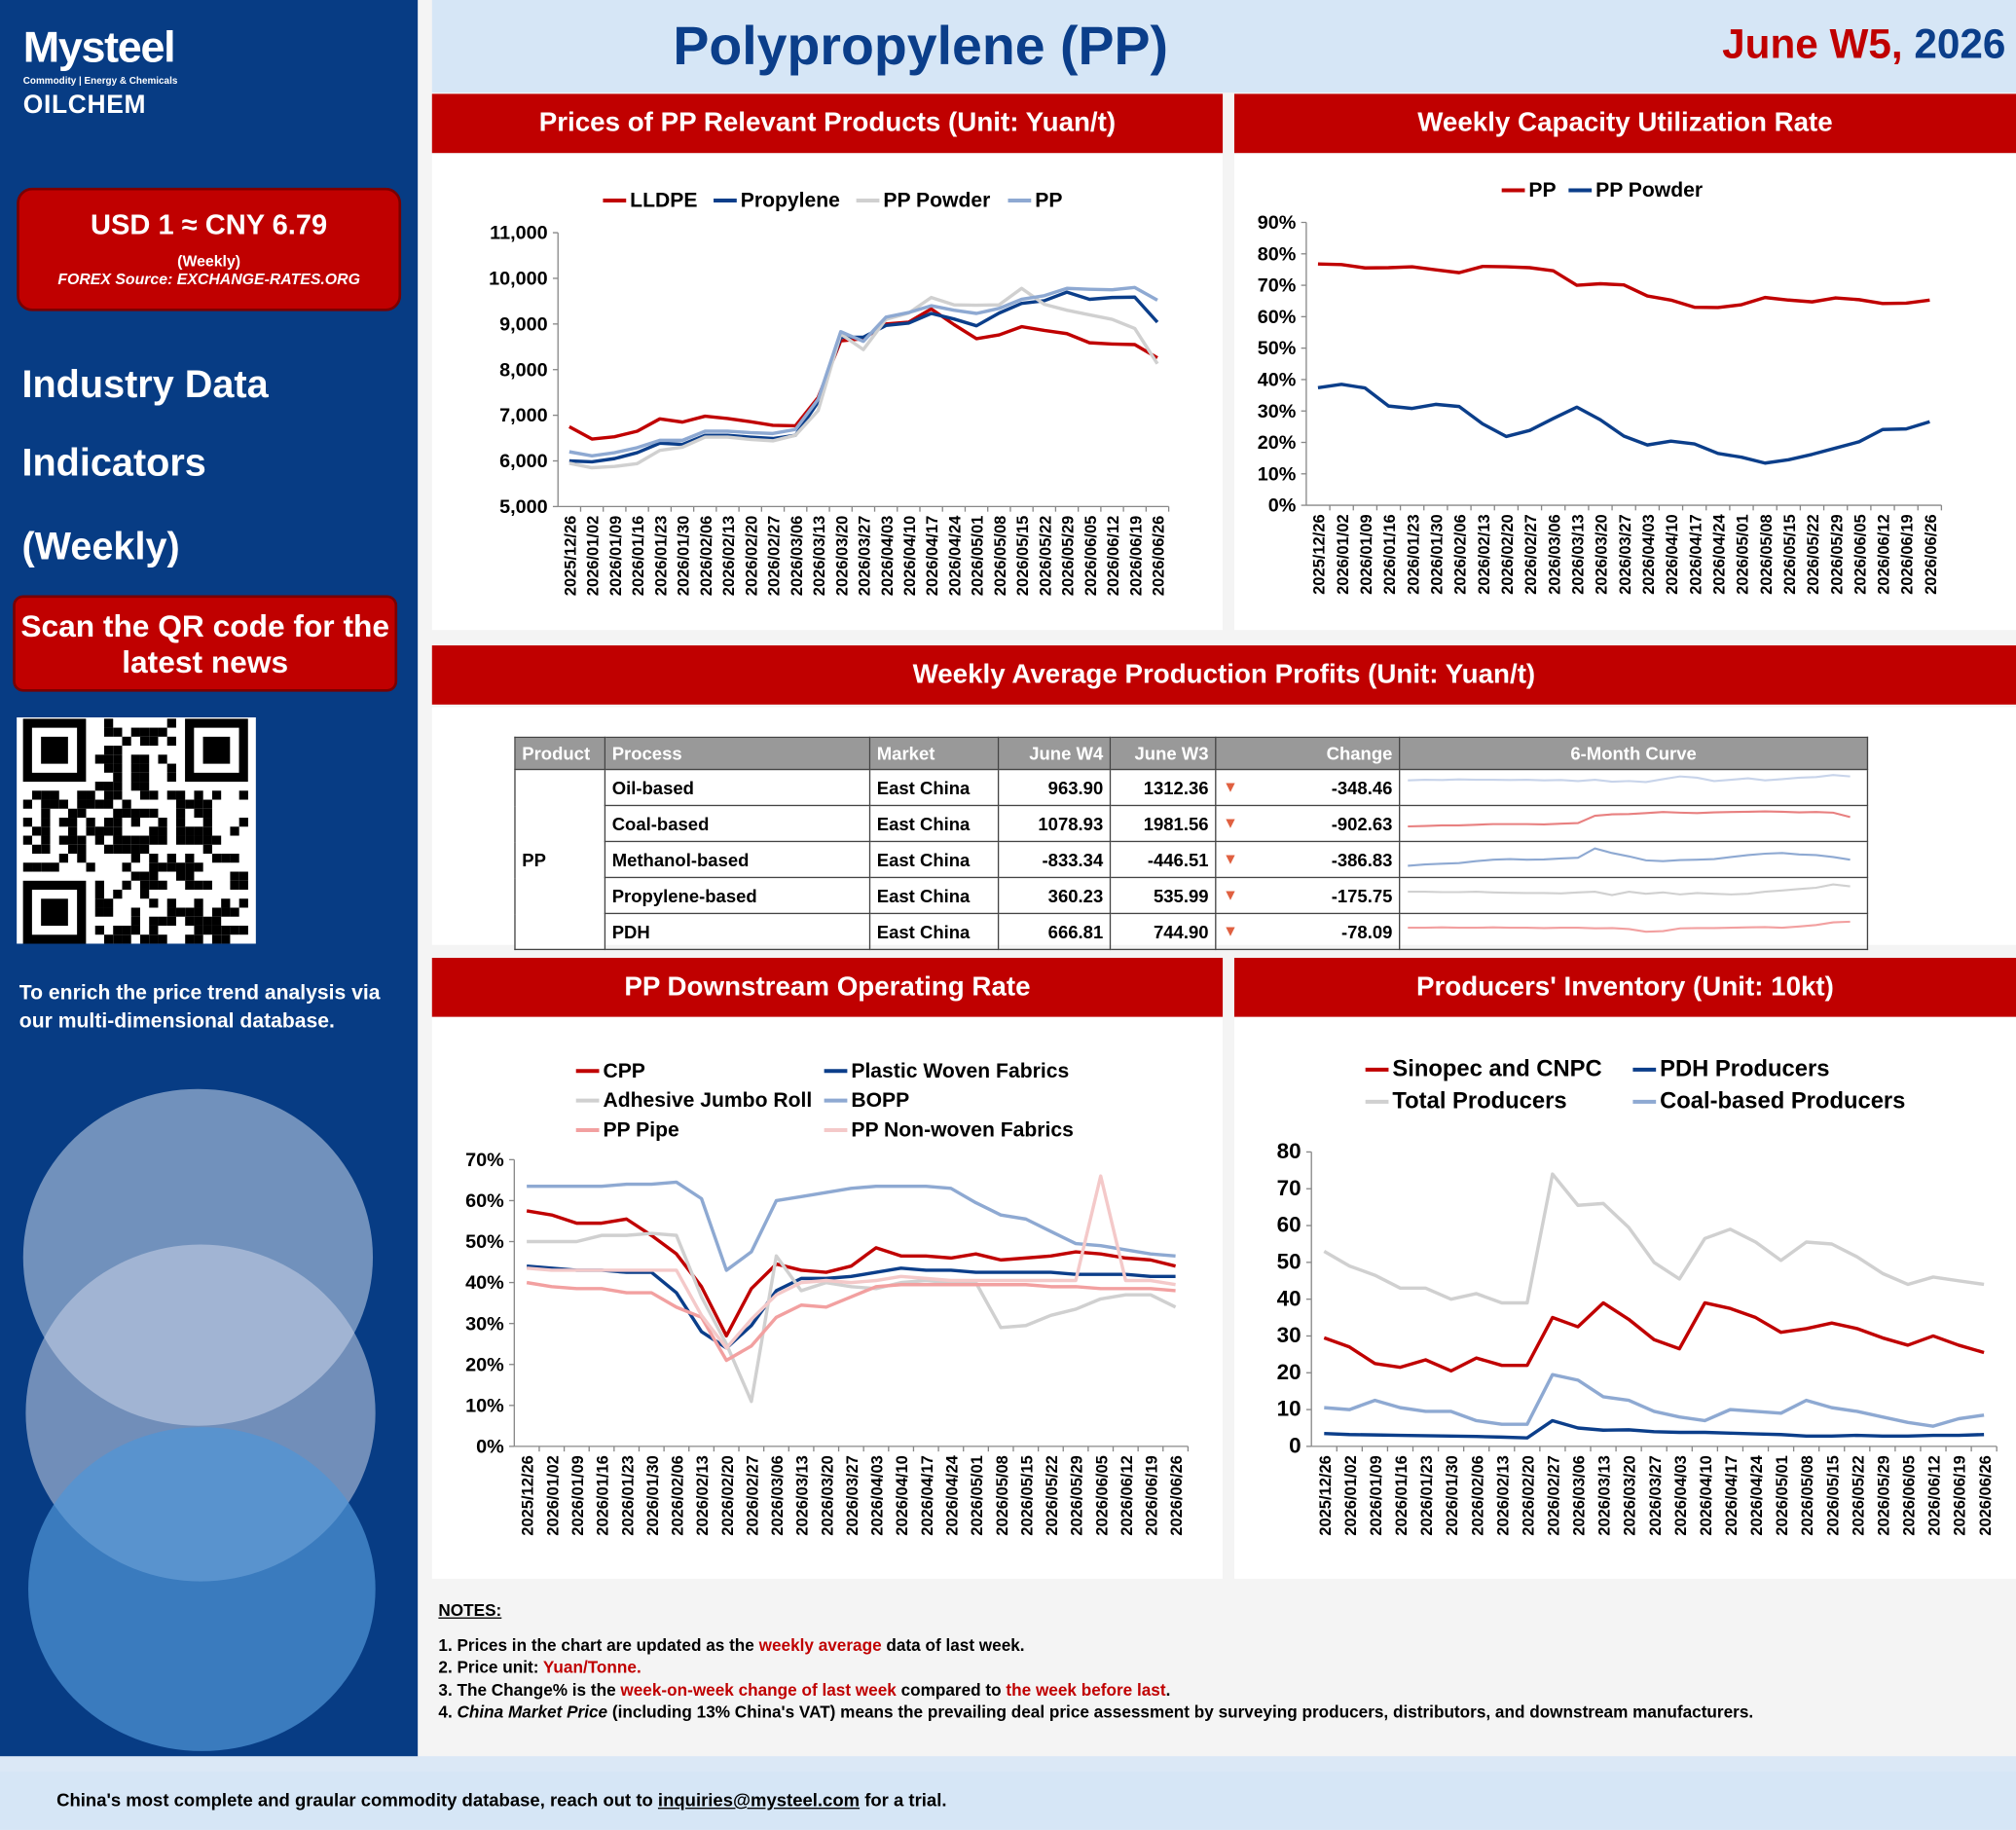 The width and height of the screenshot is (2016, 1830). Describe the element at coordinates (737, 931) in the screenshot. I see `process-cell: PDH` at that location.